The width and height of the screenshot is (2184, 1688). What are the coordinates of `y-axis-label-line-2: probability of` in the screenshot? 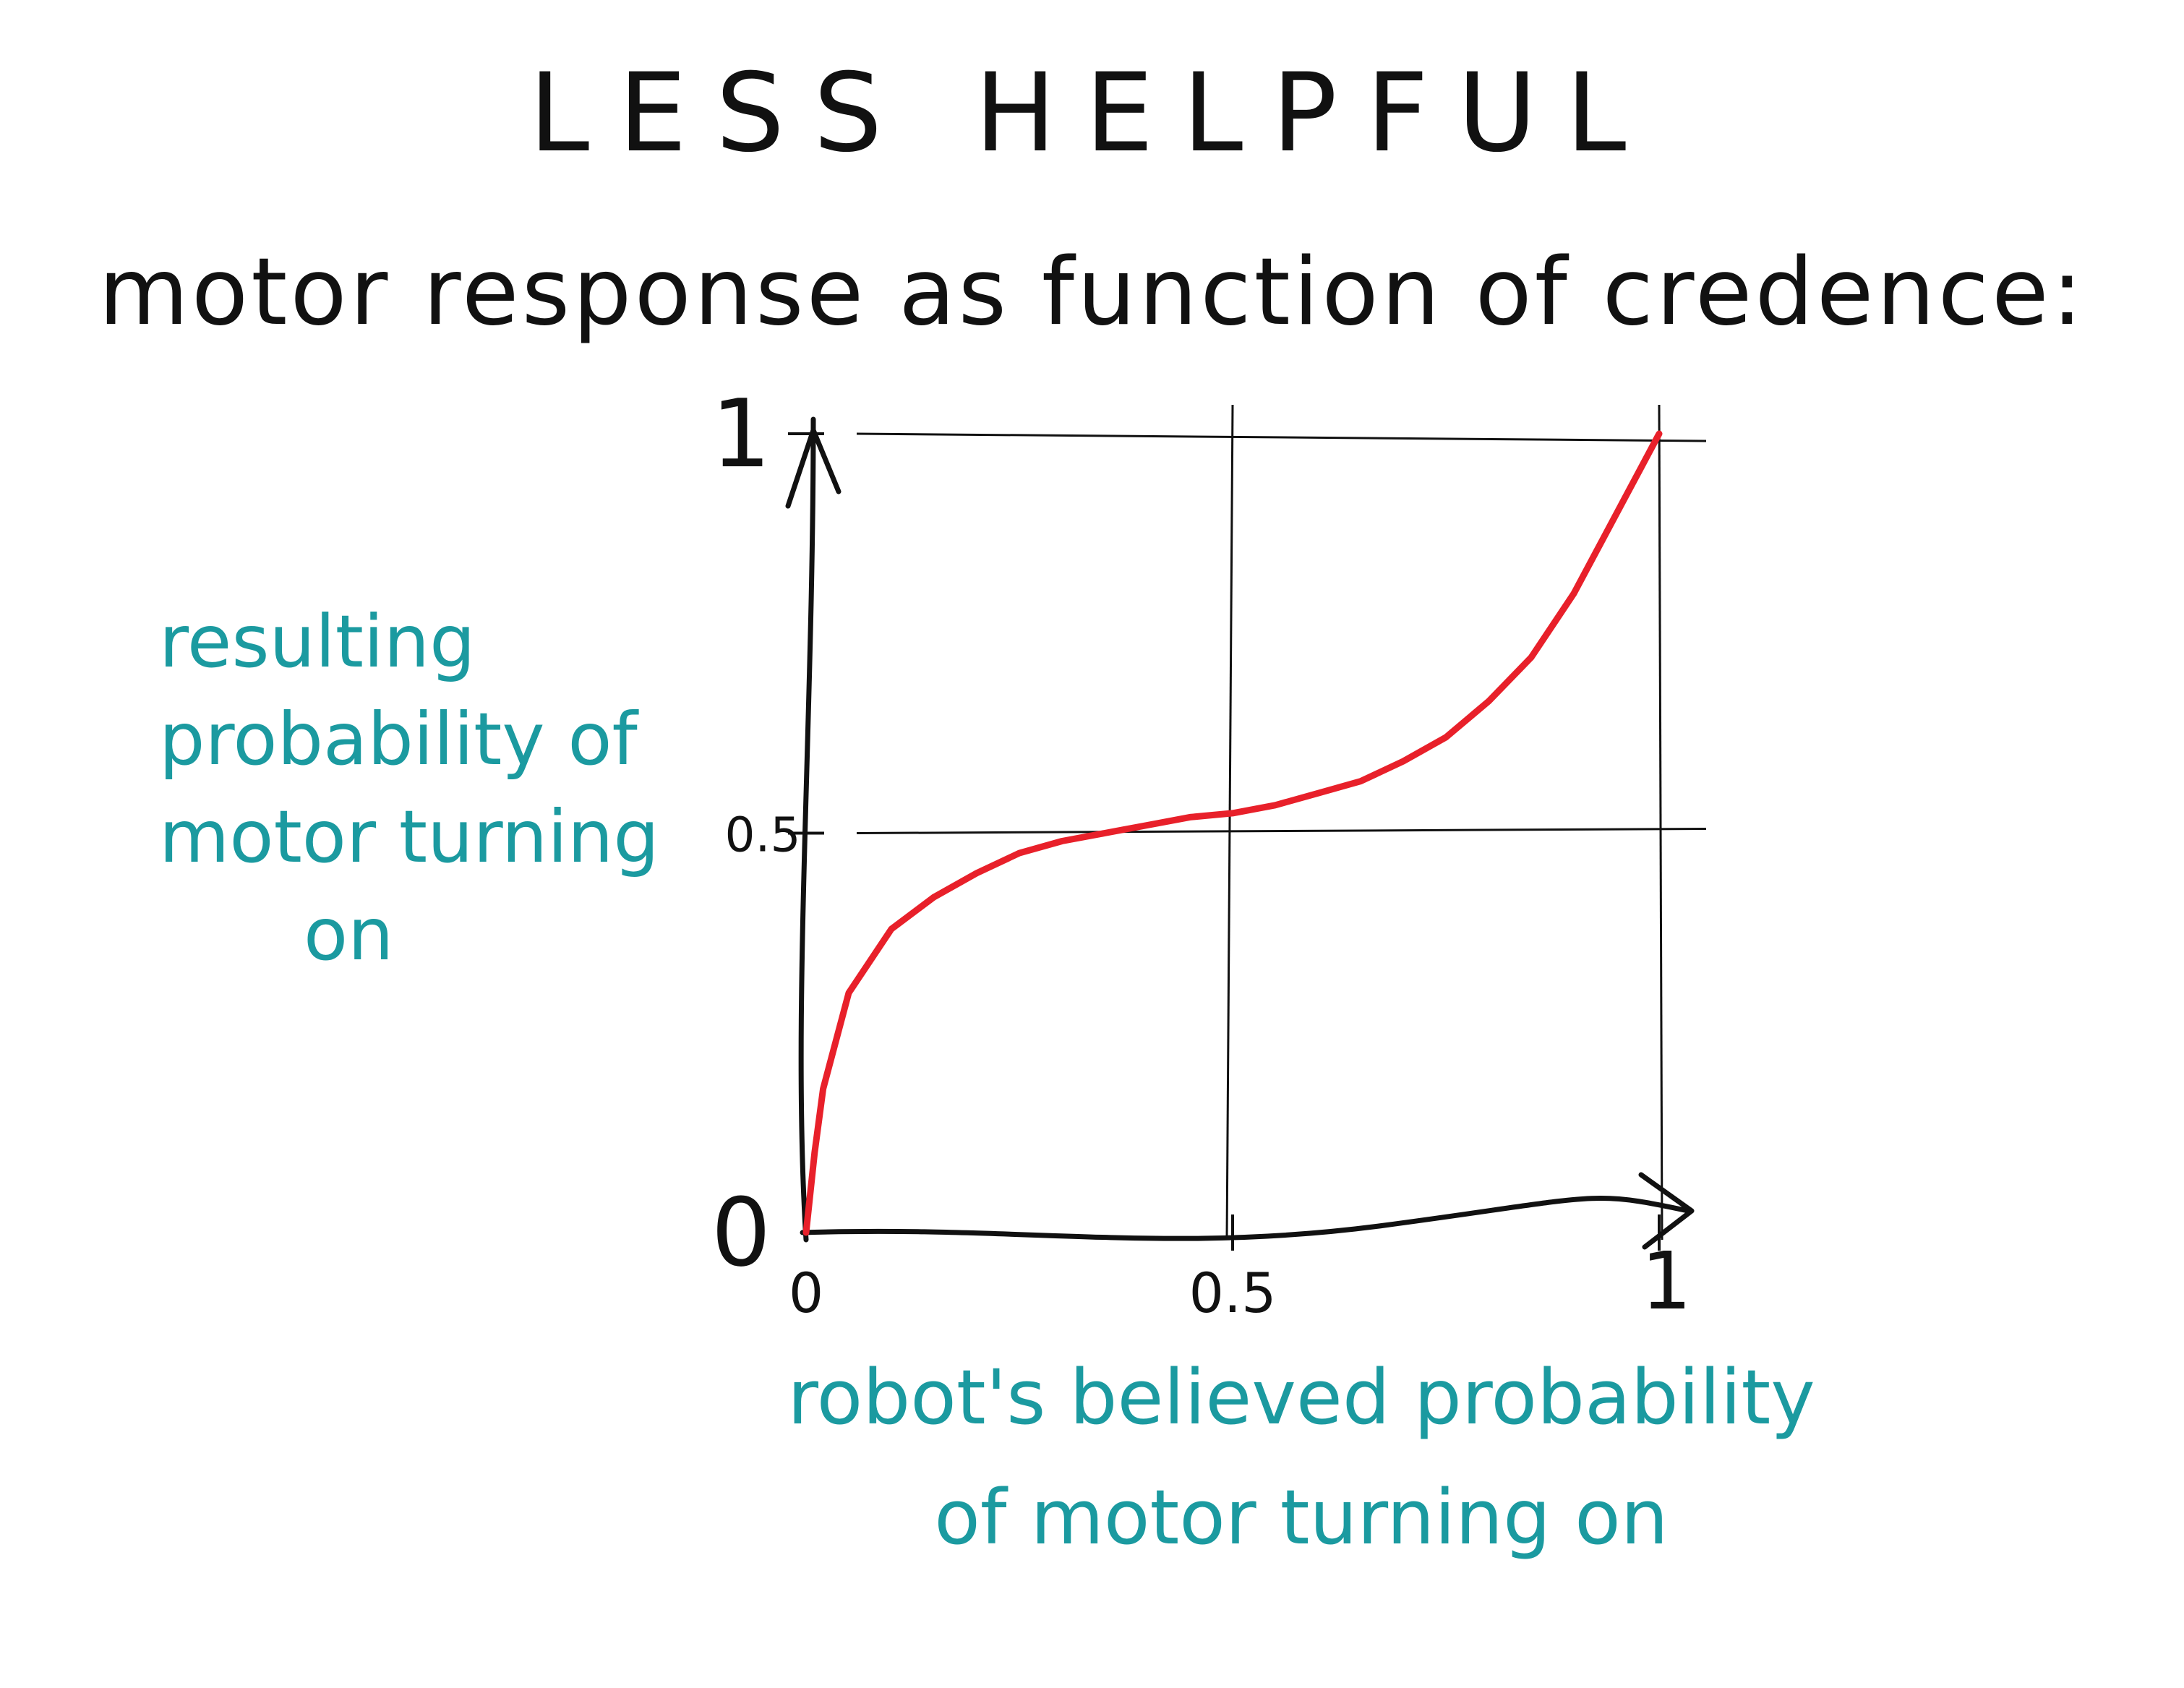 It's located at (398, 739).